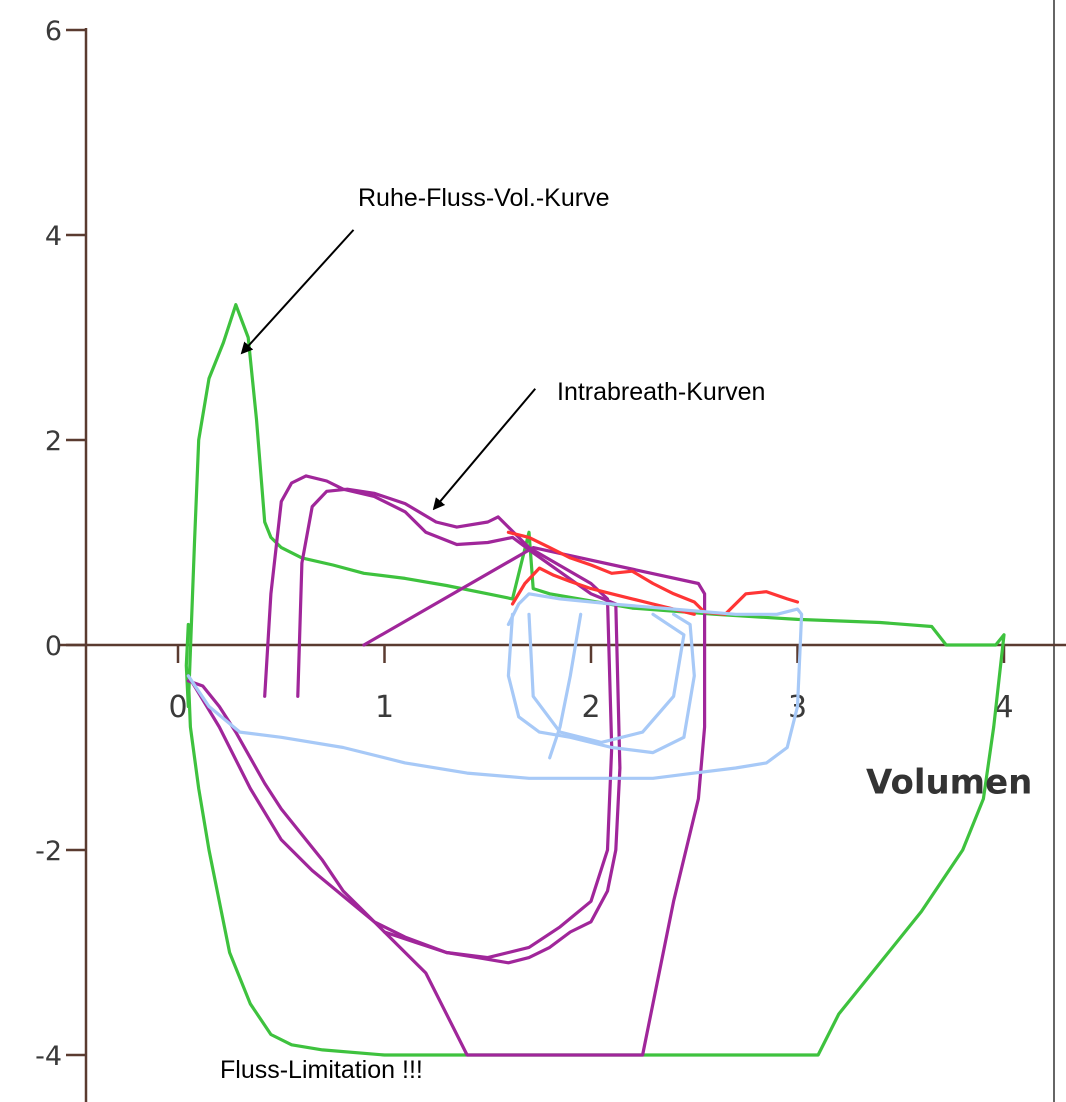 The height and width of the screenshot is (1102, 1066). I want to click on x-tick-label: 0, so click(177, 707).